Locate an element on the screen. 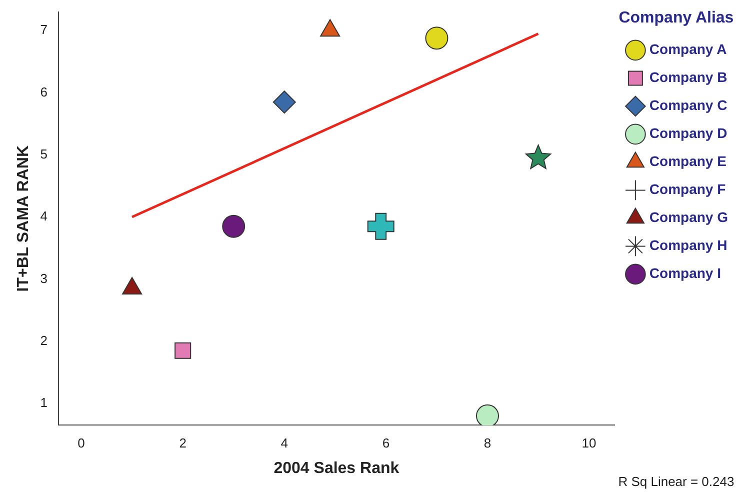  x-tick-label: 4 is located at coordinates (284, 443).